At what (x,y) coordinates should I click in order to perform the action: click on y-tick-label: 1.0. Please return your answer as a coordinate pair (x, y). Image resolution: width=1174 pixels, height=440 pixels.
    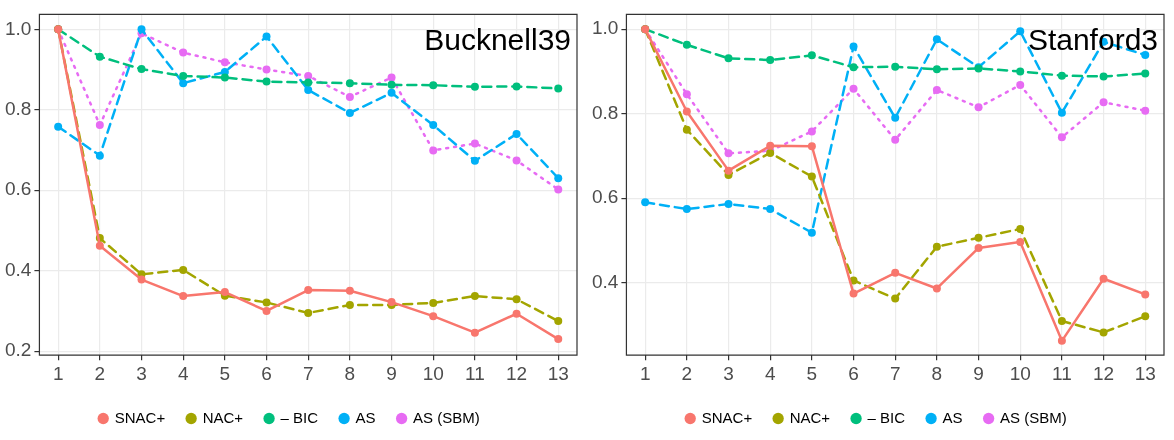
    Looking at the image, I should click on (18, 28).